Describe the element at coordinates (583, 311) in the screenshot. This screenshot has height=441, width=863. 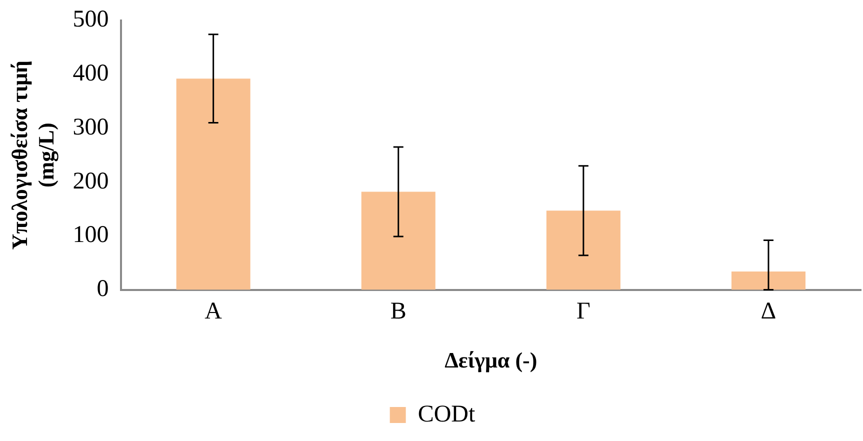
I see `x-tick-label: Γ` at that location.